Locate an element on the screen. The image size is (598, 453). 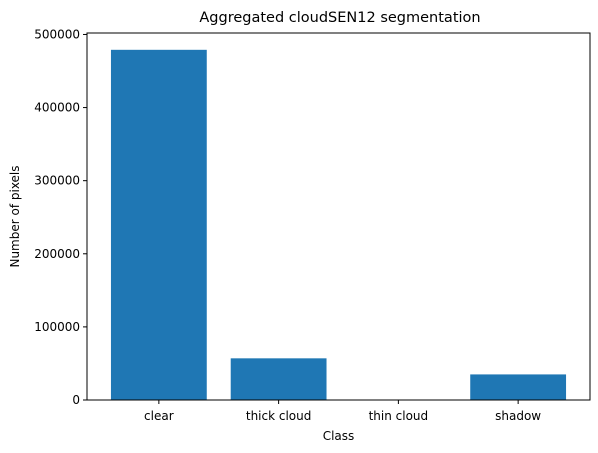
bar-thick-cloud is located at coordinates (278, 379).